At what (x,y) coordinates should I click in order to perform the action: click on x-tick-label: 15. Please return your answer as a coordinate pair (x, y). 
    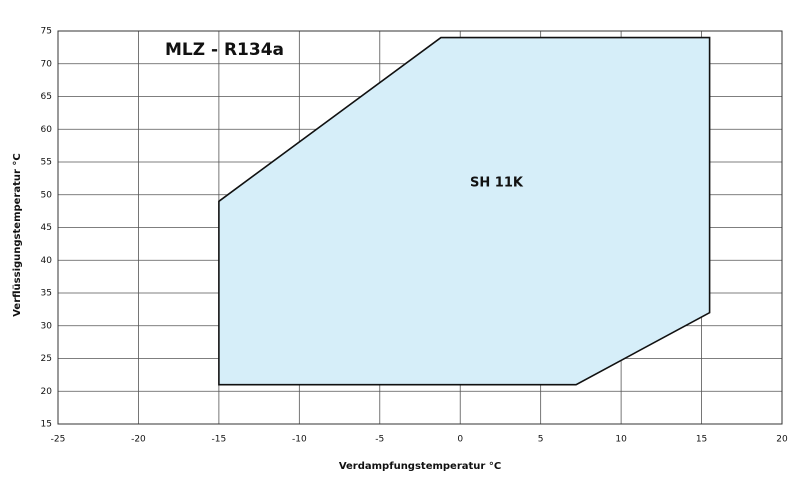
    Looking at the image, I should click on (701, 440).